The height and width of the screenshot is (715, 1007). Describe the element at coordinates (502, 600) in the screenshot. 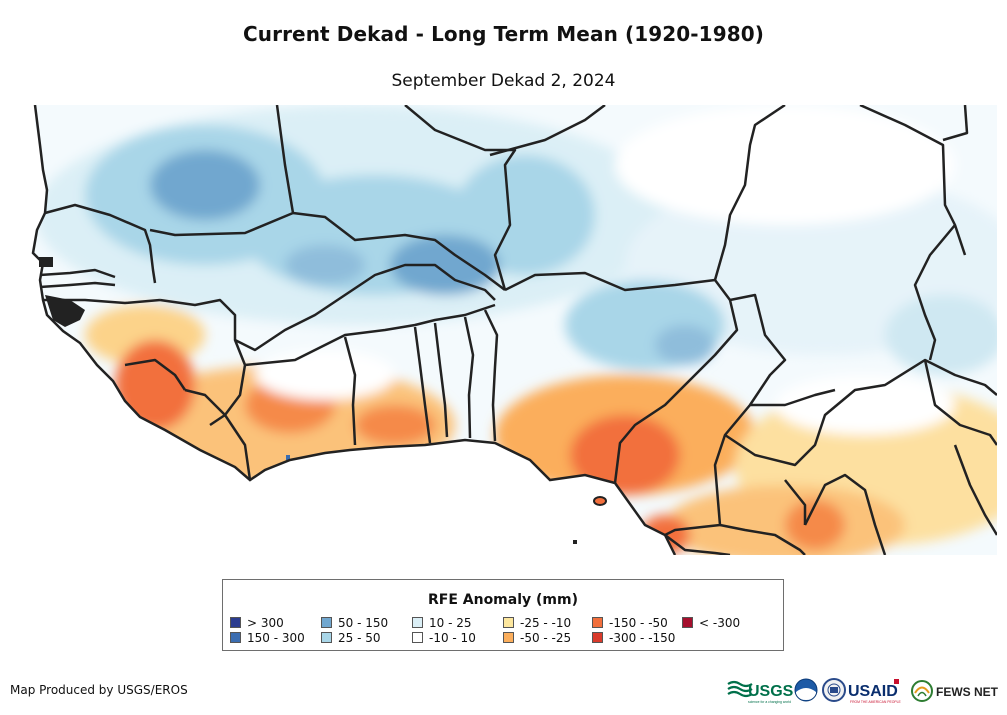

I see `legend-title: RFE Anomaly (mm)` at that location.